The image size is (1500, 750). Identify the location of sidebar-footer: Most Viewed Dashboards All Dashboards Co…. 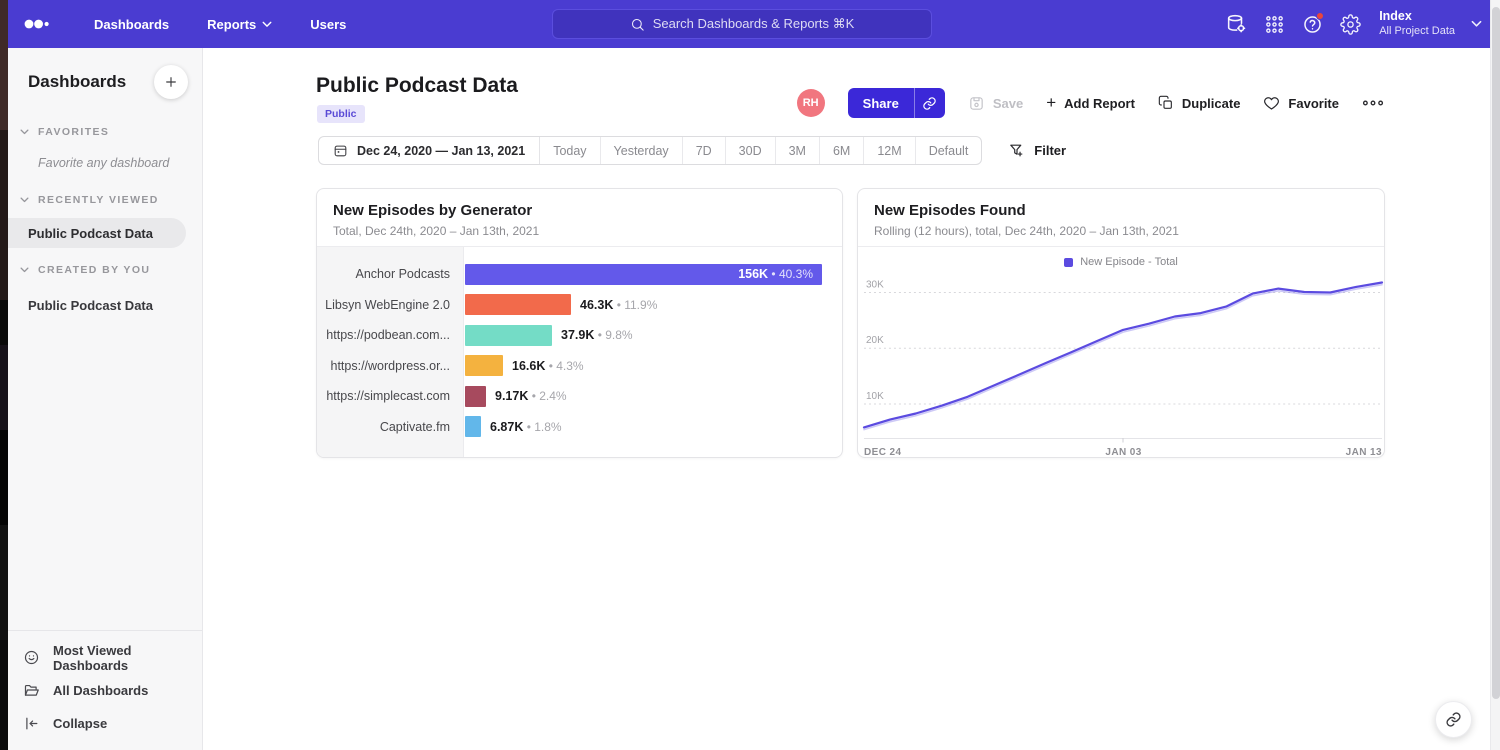
(105, 690).